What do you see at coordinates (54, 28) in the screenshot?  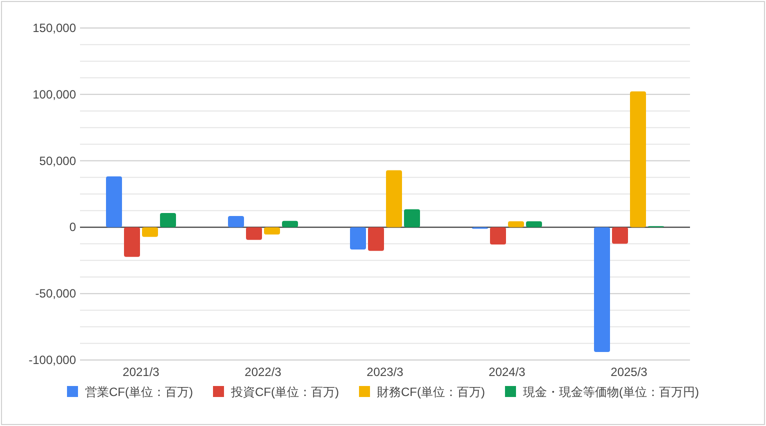 I see `y-tick-label: 150,000` at bounding box center [54, 28].